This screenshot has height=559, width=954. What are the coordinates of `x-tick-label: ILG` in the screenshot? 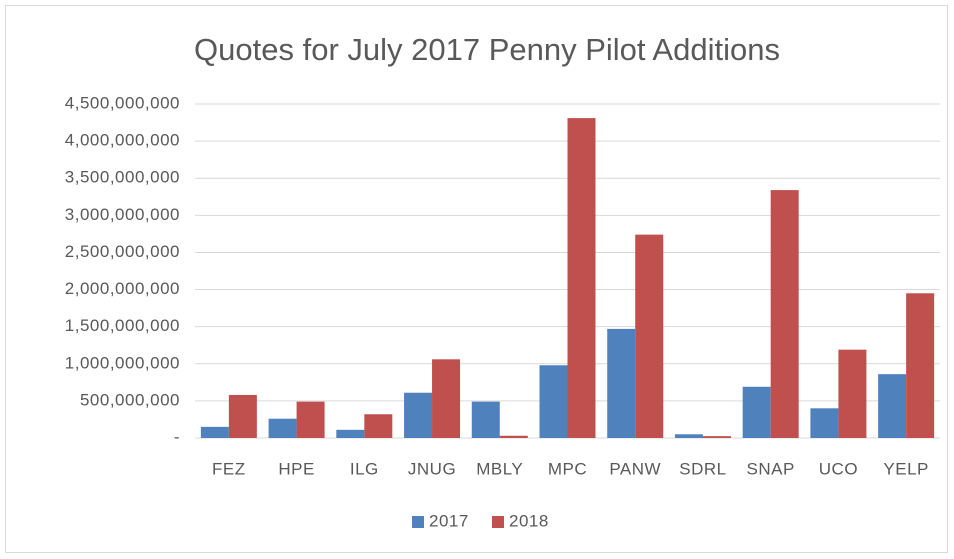 It's located at (364, 468).